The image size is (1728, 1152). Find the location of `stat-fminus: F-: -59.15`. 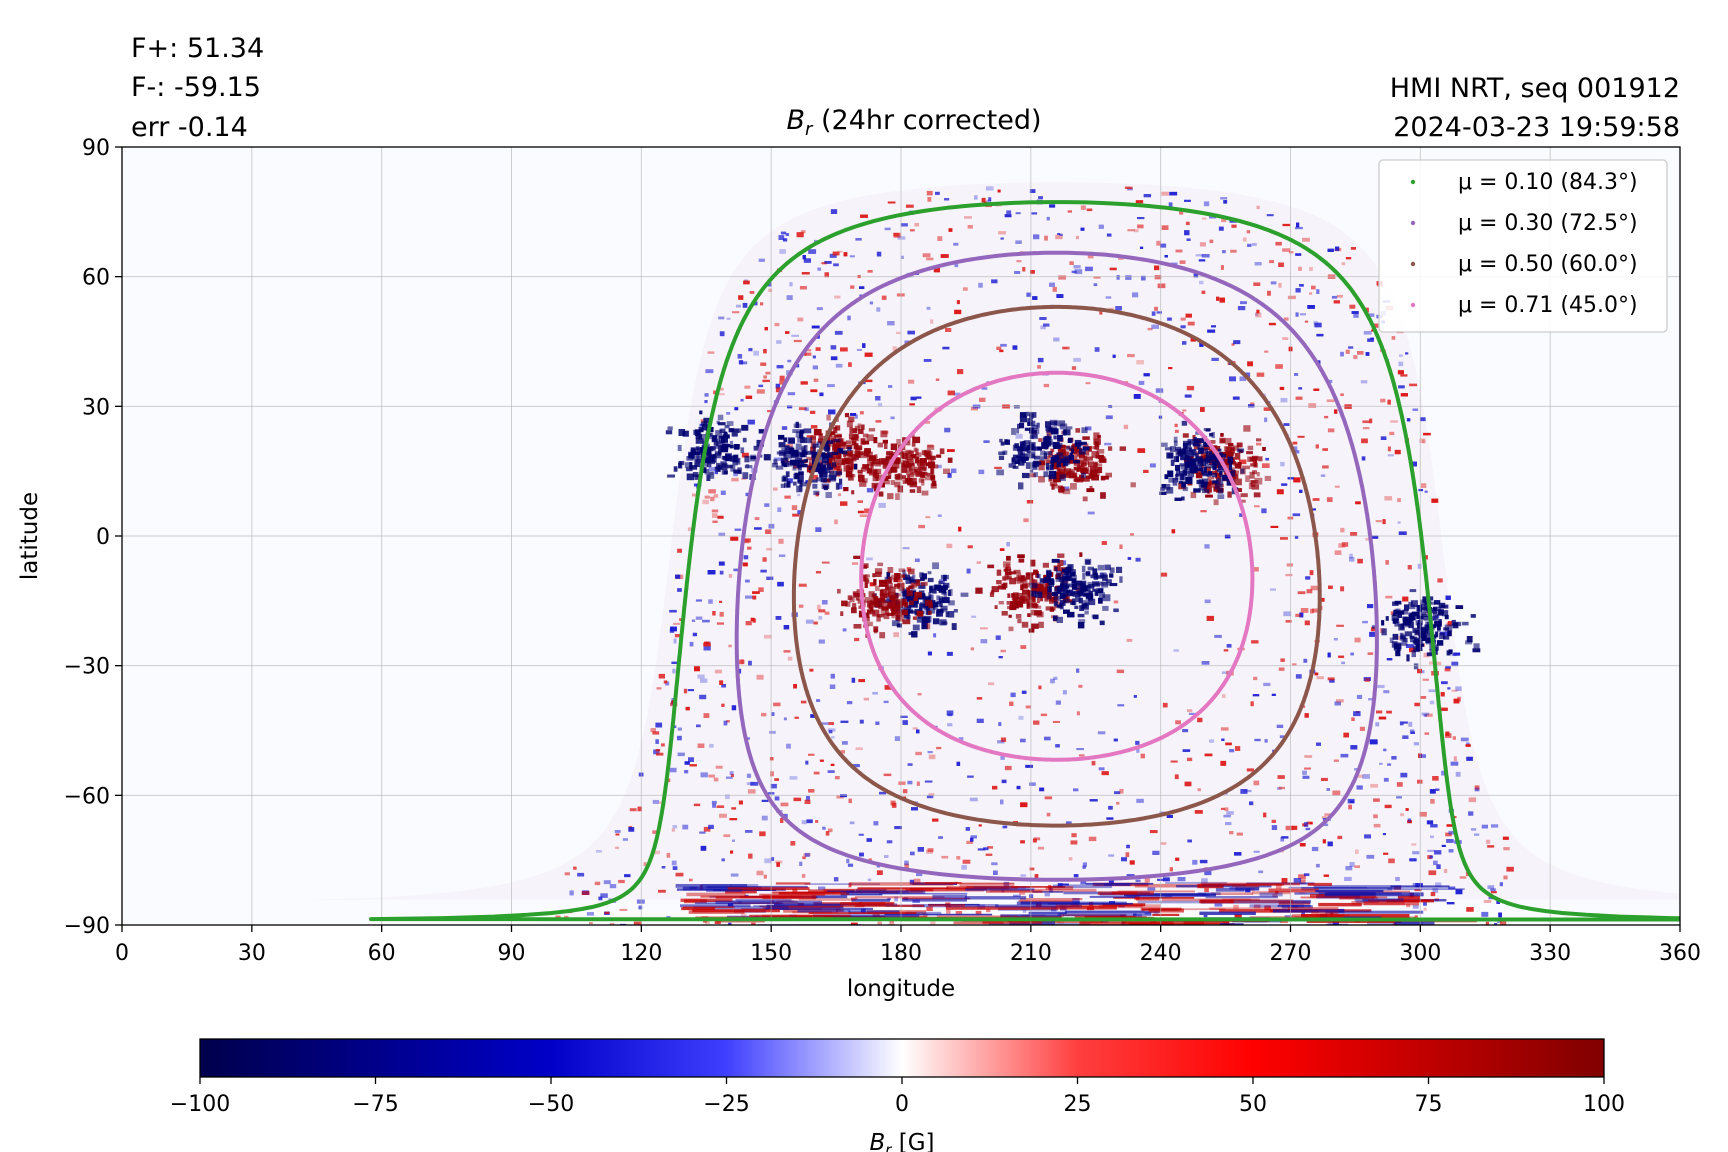

stat-fminus: F-: -59.15 is located at coordinates (196, 87).